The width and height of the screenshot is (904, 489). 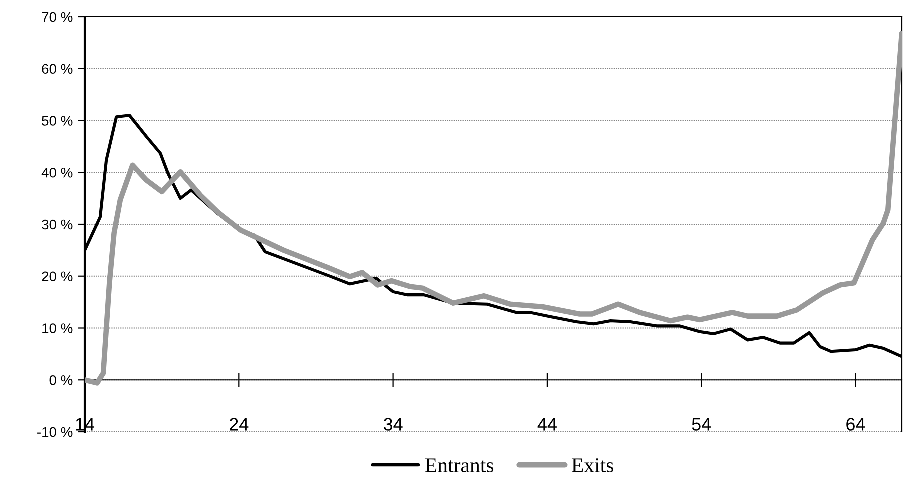 What do you see at coordinates (393, 424) in the screenshot?
I see `x-tick-label: 34` at bounding box center [393, 424].